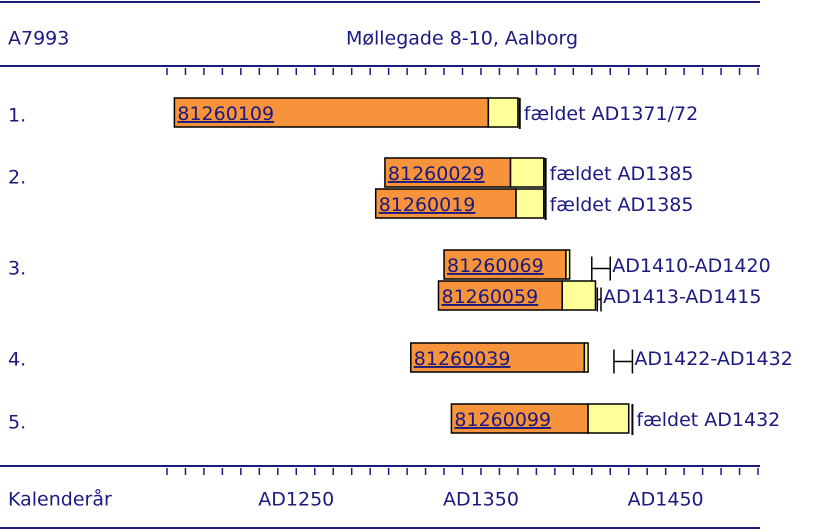  I want to click on dating-label: AD1413-AD1415, so click(682, 297).